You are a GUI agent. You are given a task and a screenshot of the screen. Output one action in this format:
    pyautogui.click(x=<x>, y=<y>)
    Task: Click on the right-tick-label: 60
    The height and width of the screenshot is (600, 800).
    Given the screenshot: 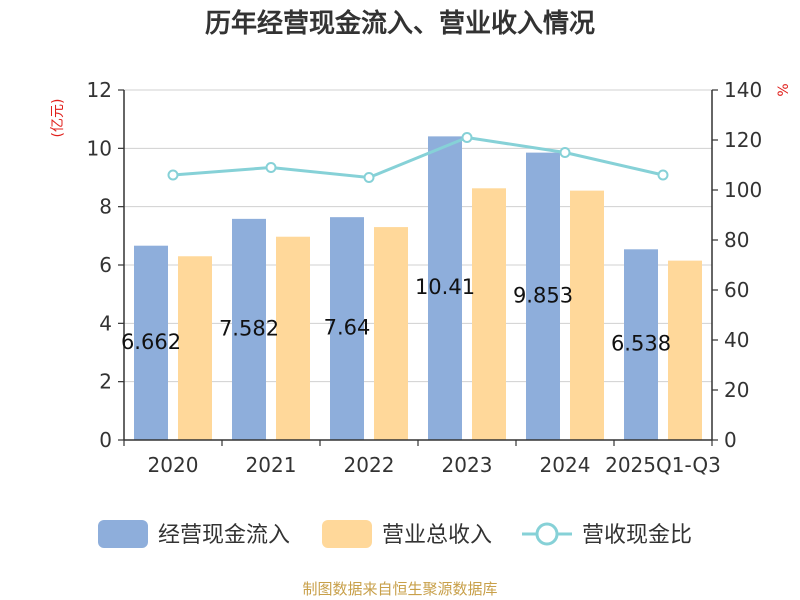 What is the action you would take?
    pyautogui.click(x=736, y=290)
    